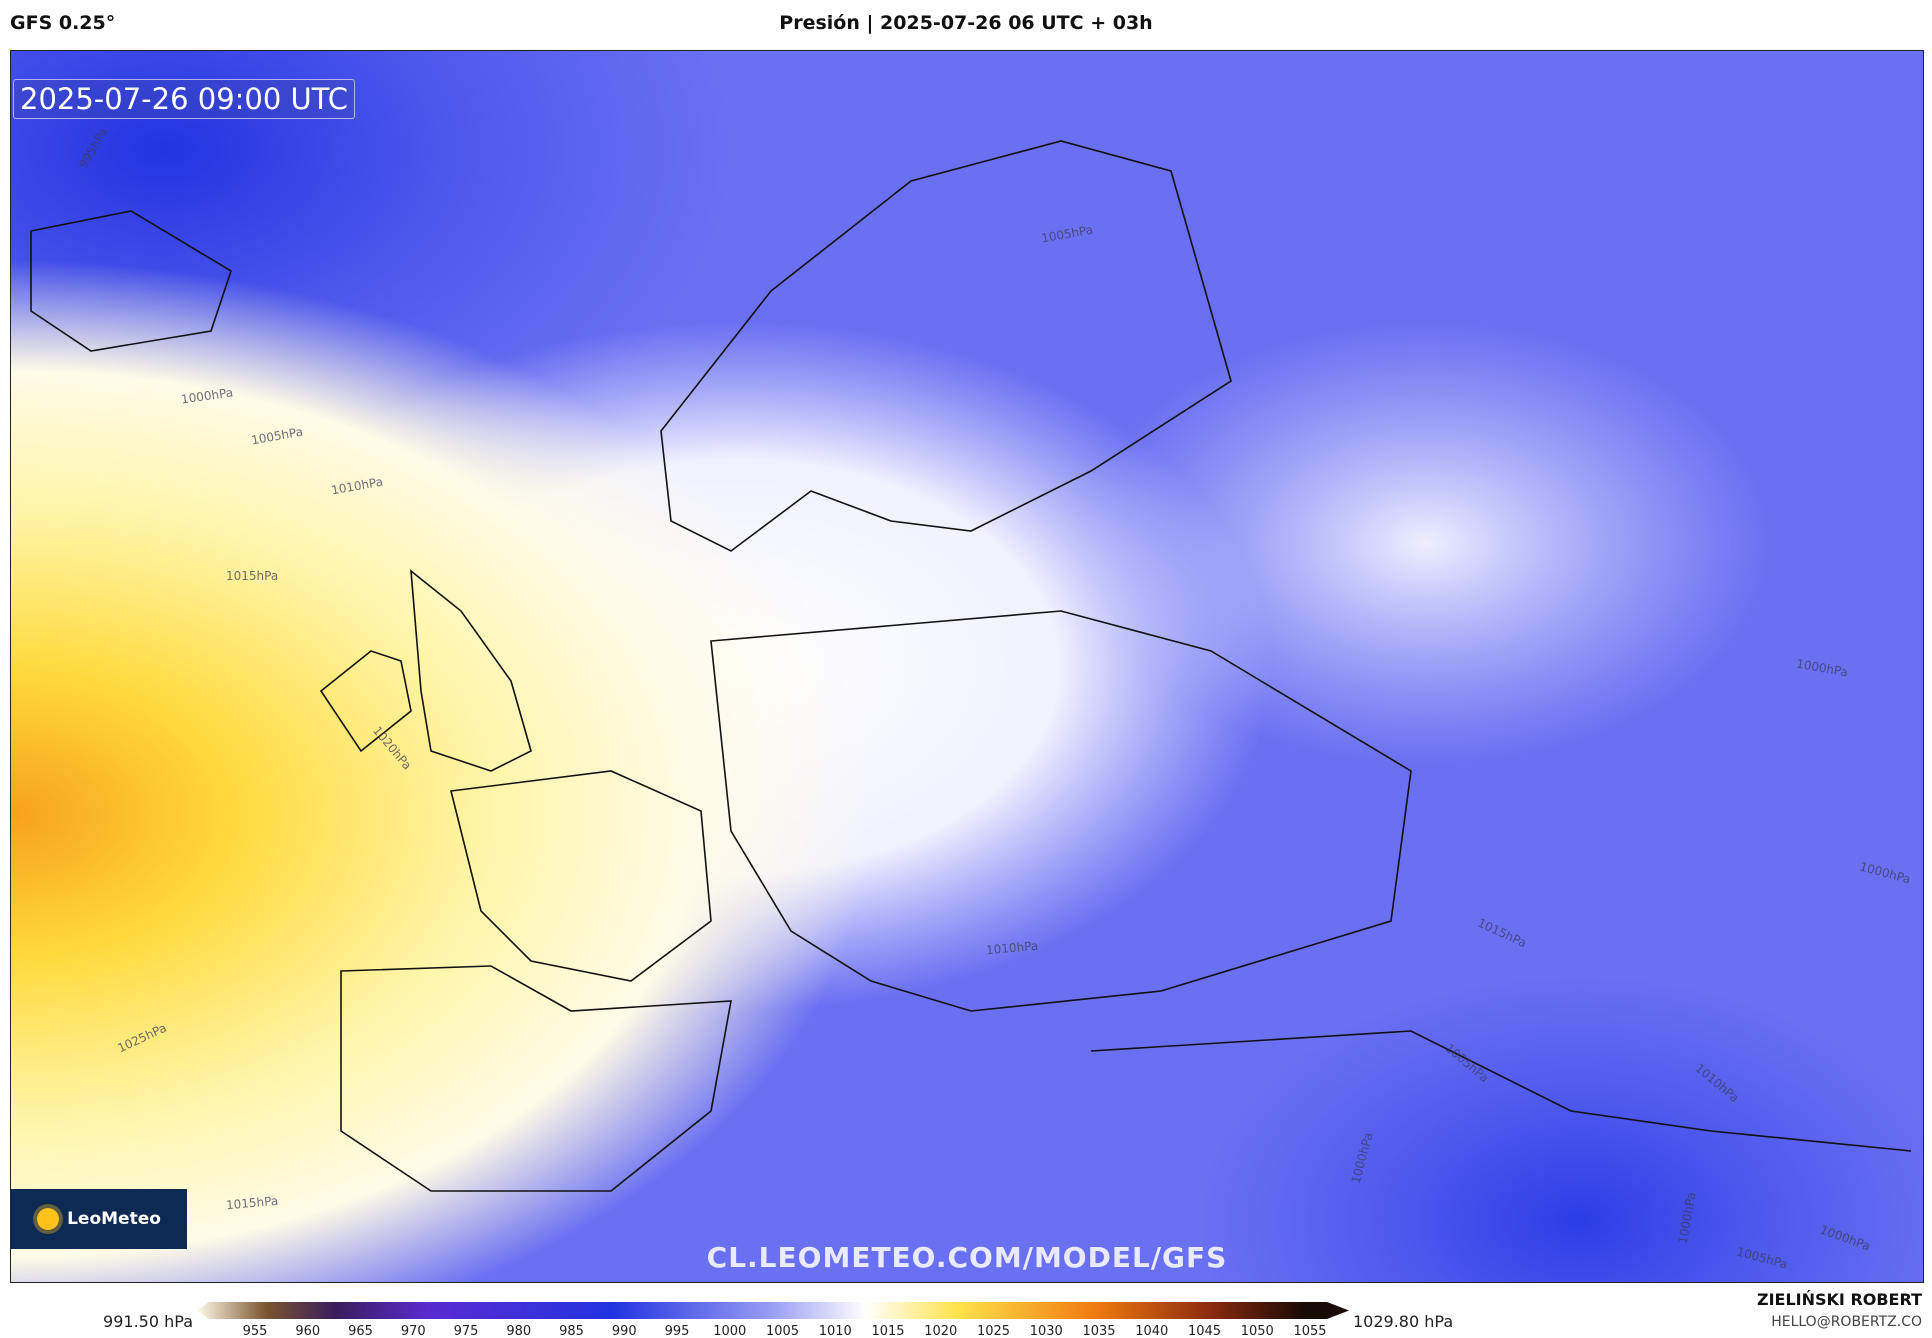 This screenshot has width=1932, height=1338. Describe the element at coordinates (1152, 1331) in the screenshot. I see `colorbar-tick-label: 1040` at that location.